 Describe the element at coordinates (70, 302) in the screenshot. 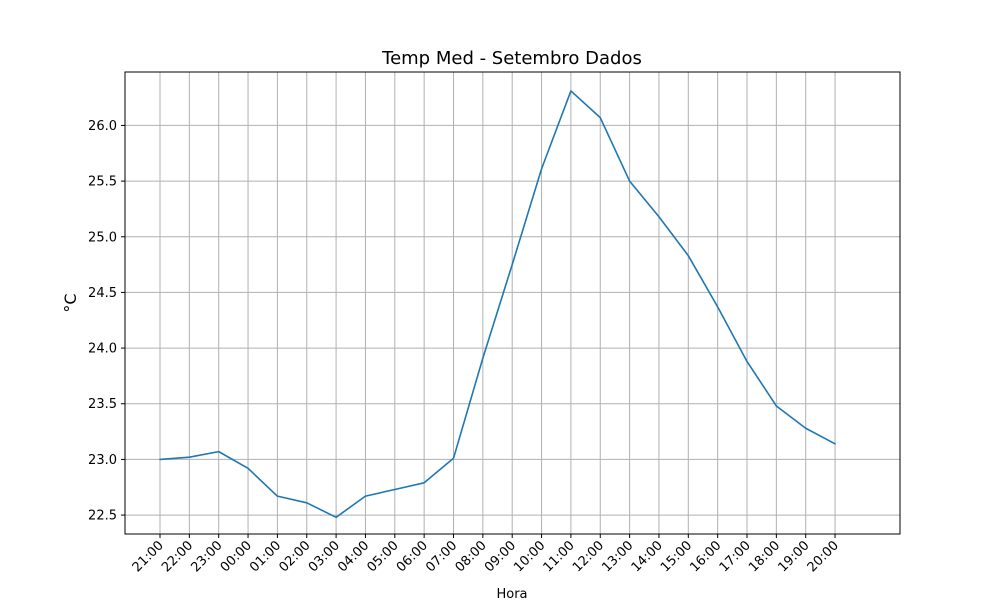

I see `y-axis-label: °C` at that location.